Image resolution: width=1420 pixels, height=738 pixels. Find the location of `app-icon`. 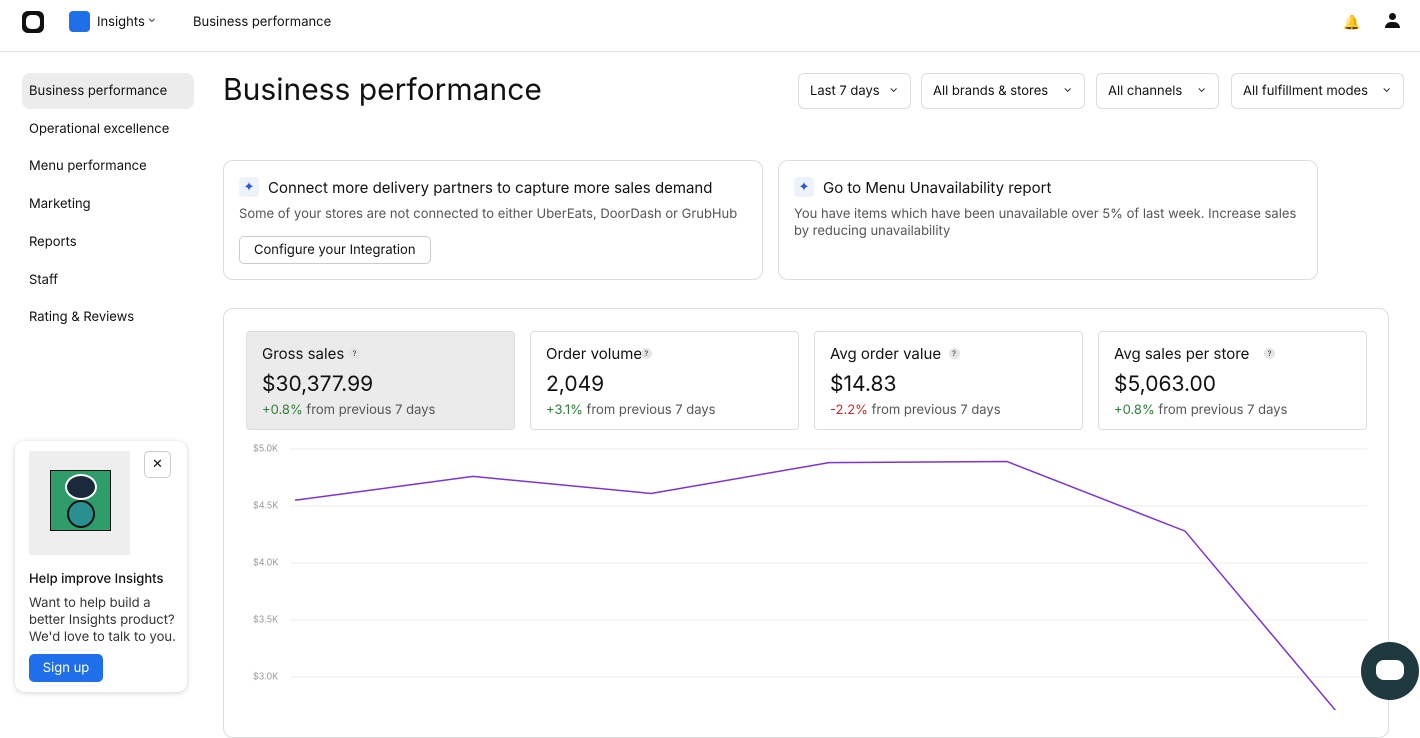

app-icon is located at coordinates (79, 21).